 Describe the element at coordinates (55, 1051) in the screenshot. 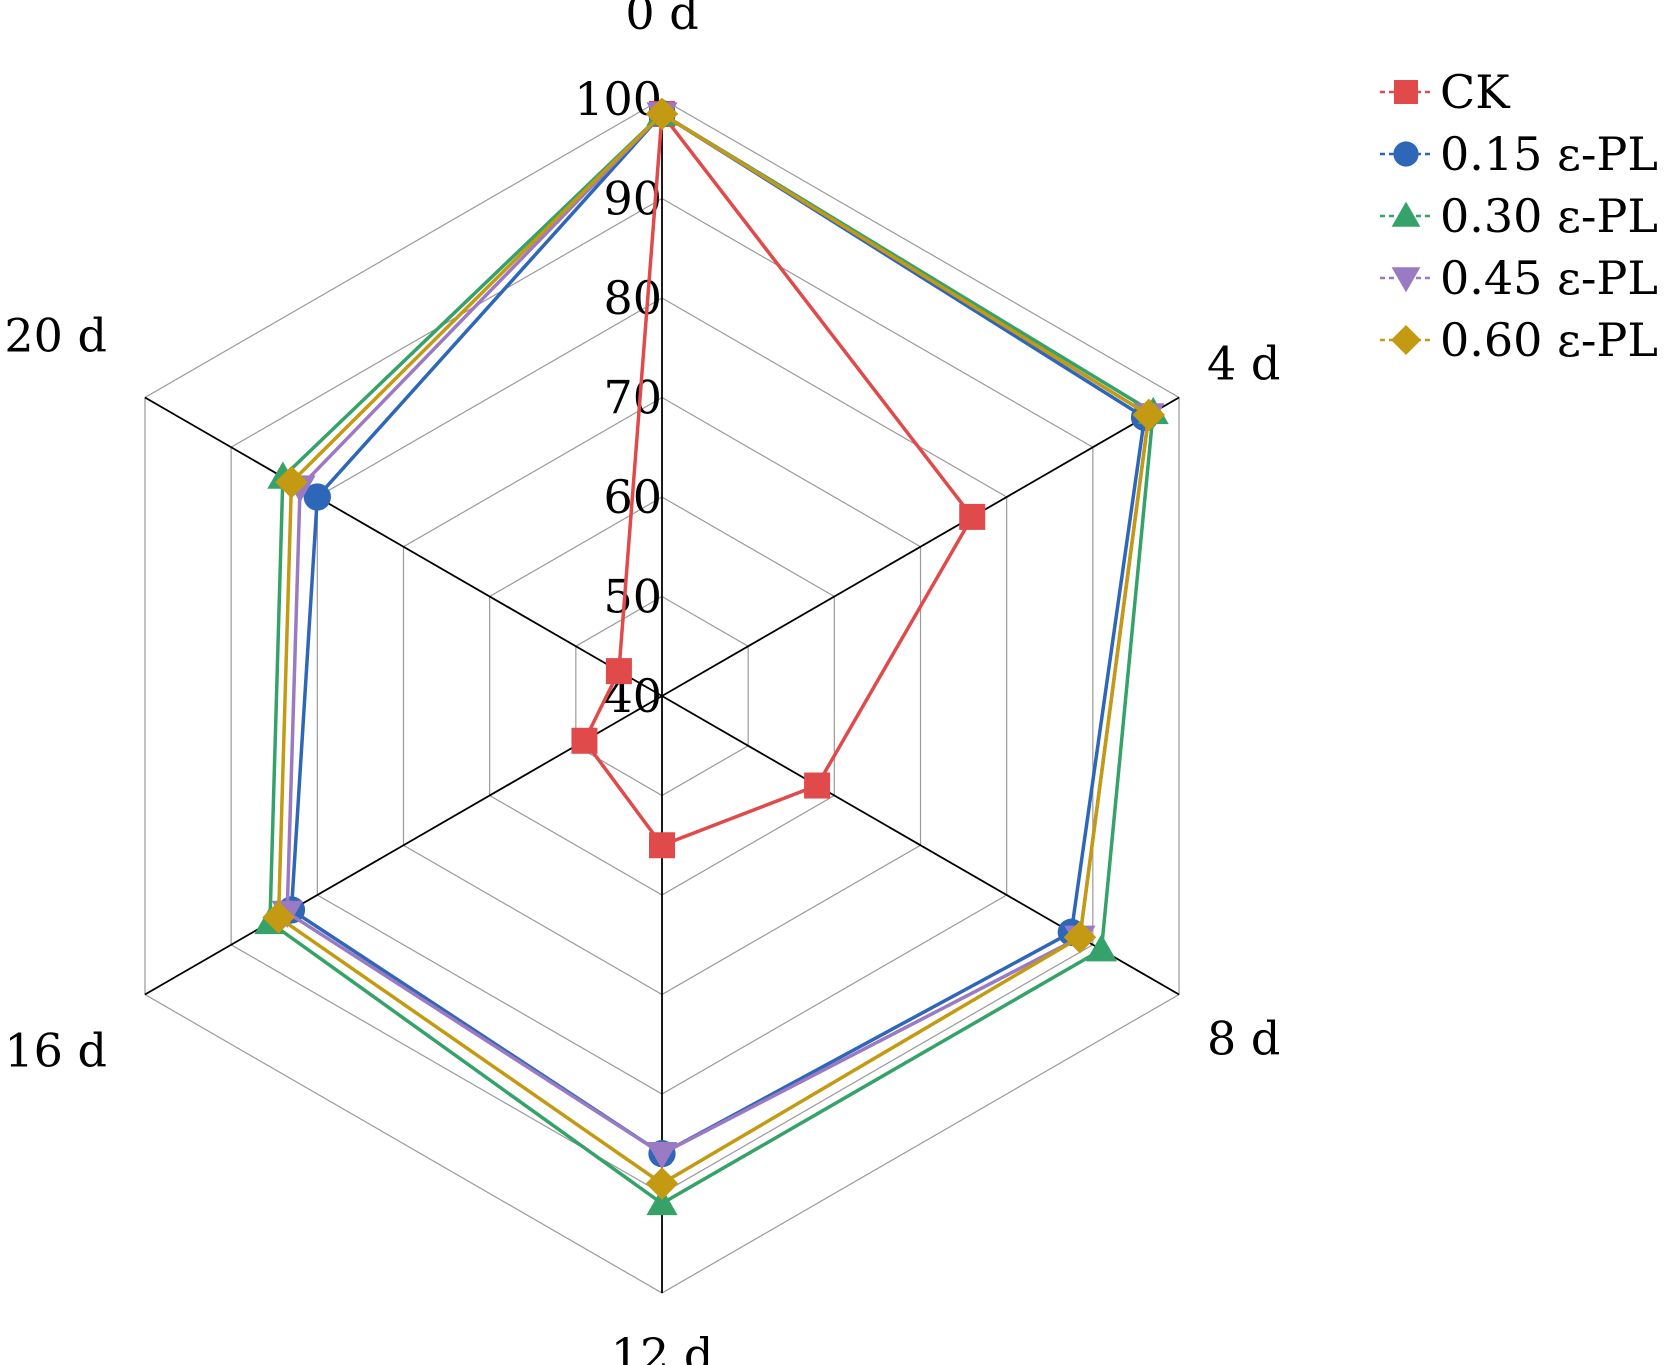

I see `axis-label-16d: 16 d` at that location.